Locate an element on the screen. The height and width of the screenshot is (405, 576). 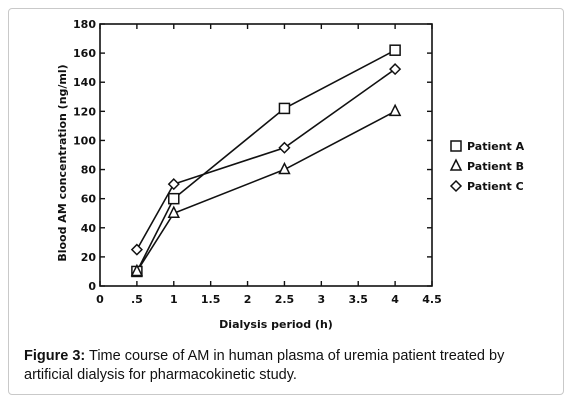
x-tick-label: 0 is located at coordinates (100, 299).